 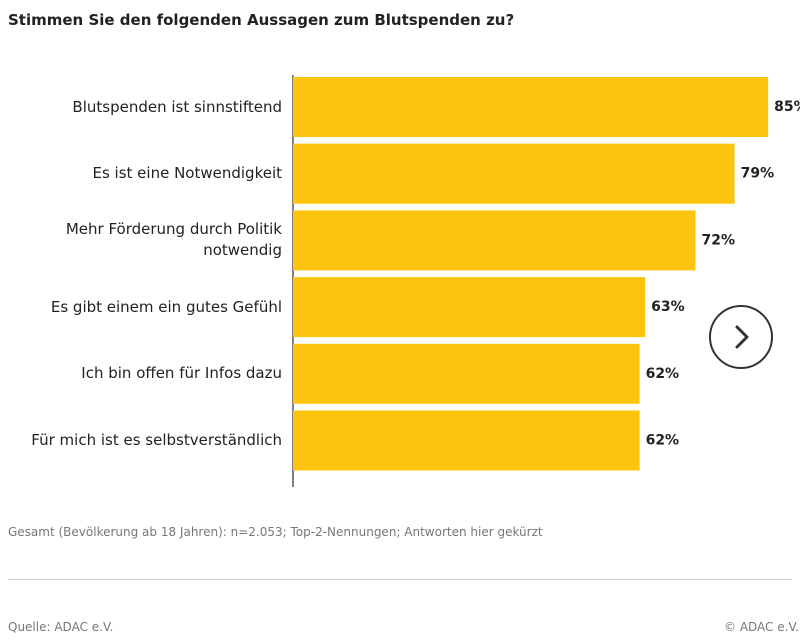 I want to click on copyright: © ADAC e.V., so click(x=761, y=627).